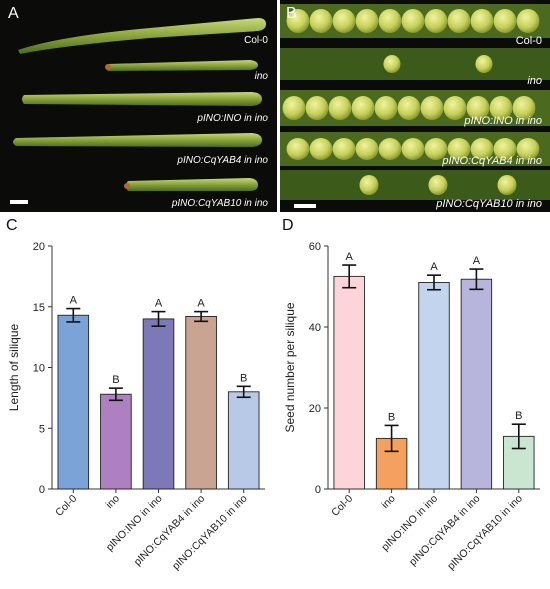 The image size is (550, 589). Describe the element at coordinates (232, 118) in the screenshot. I see `photo-a-label-2: pINO:INO in ino` at that location.